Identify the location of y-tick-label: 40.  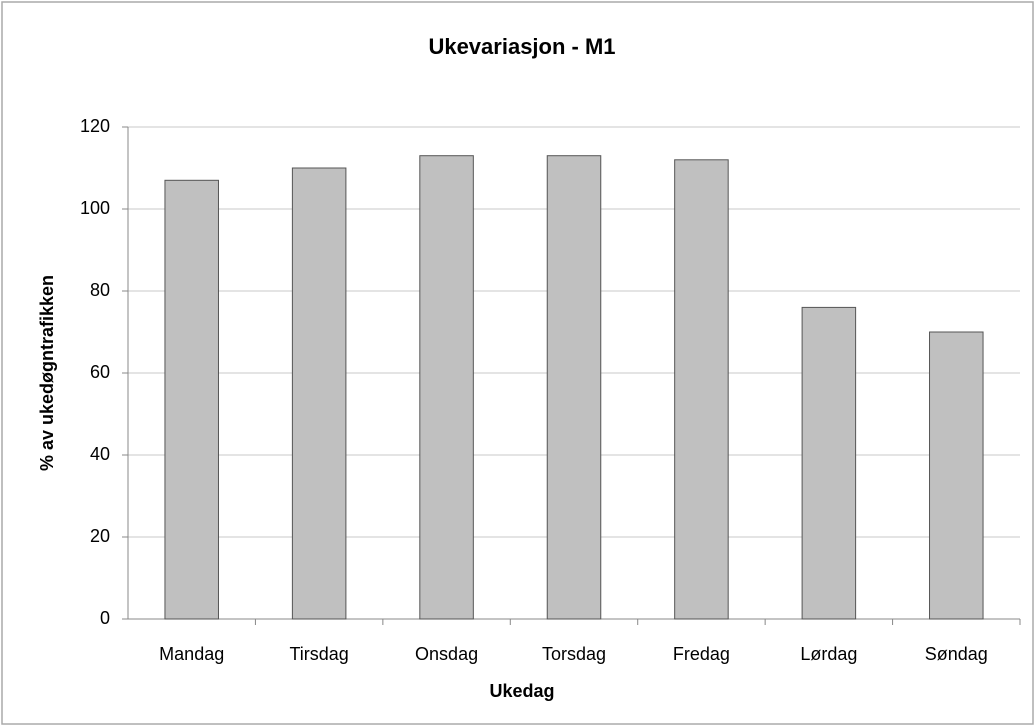
(100, 454).